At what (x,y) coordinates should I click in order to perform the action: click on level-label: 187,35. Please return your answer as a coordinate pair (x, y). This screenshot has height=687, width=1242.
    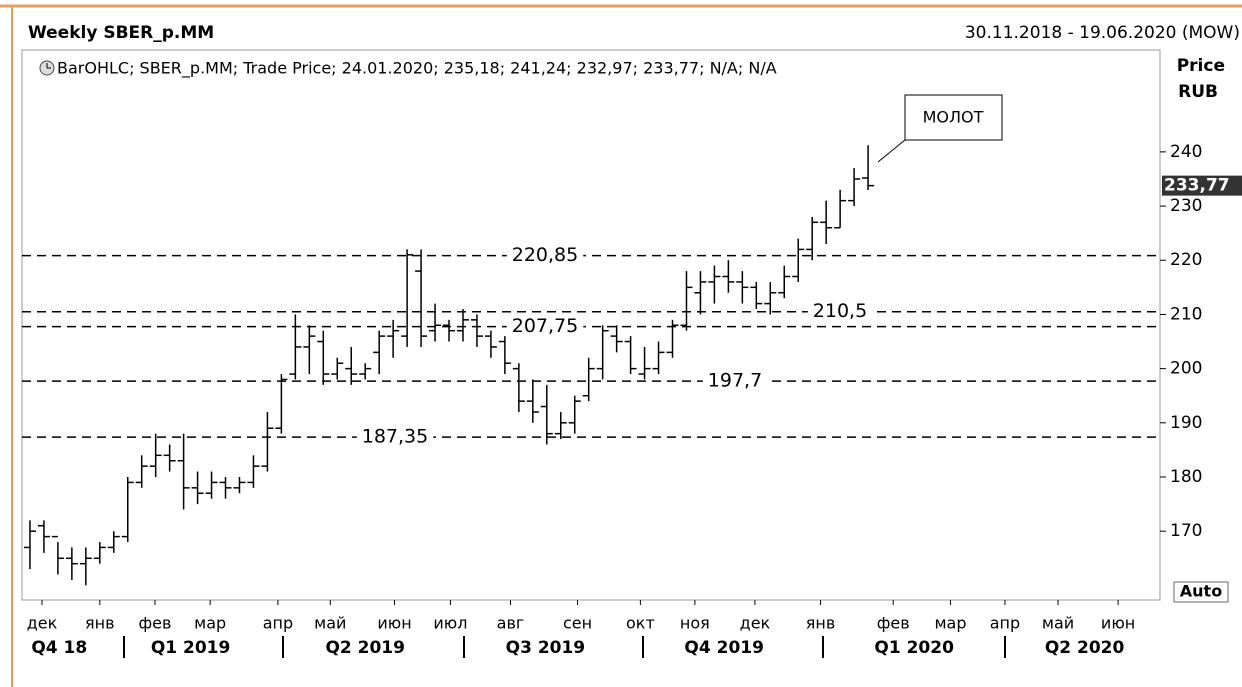
    Looking at the image, I should click on (395, 437).